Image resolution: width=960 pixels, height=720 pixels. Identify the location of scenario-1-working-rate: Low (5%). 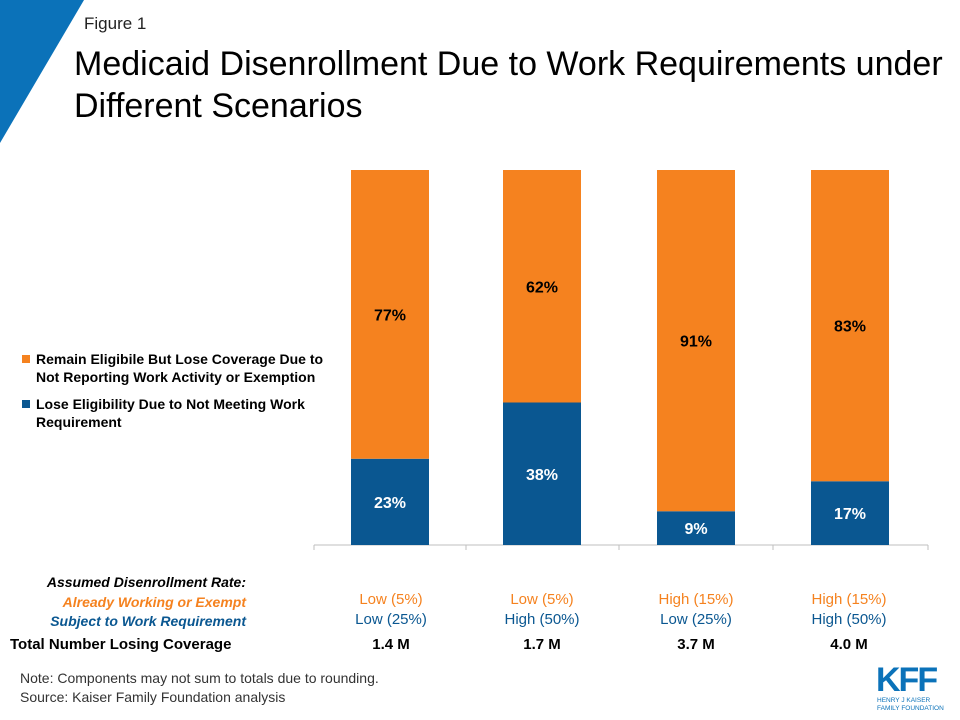
(391, 599).